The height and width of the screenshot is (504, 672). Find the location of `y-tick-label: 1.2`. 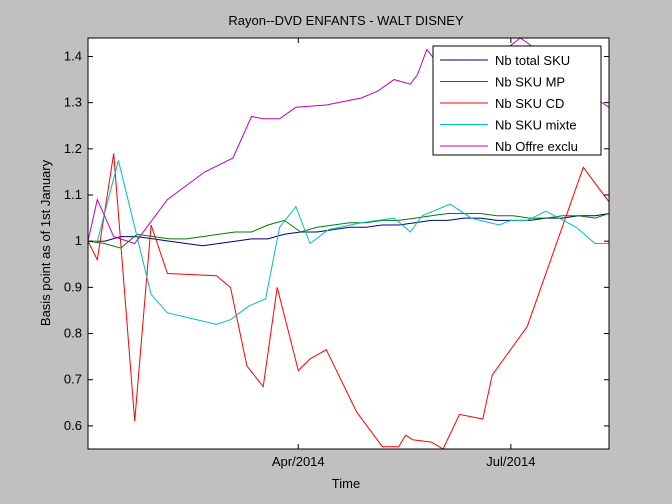

y-tick-label: 1.2 is located at coordinates (73, 148).